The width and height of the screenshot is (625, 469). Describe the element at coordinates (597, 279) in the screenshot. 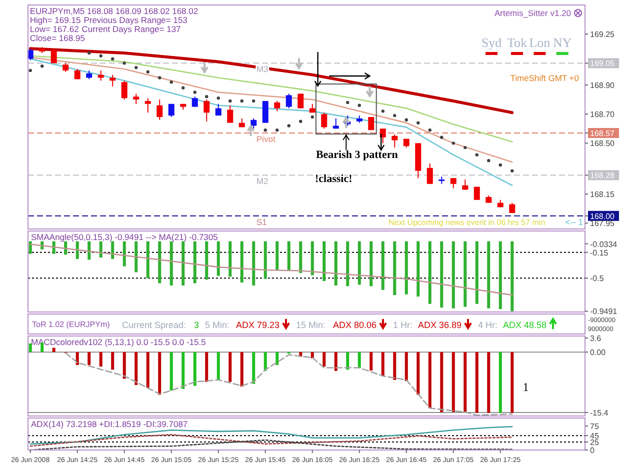

I see `y-tick-label: -0.5` at that location.